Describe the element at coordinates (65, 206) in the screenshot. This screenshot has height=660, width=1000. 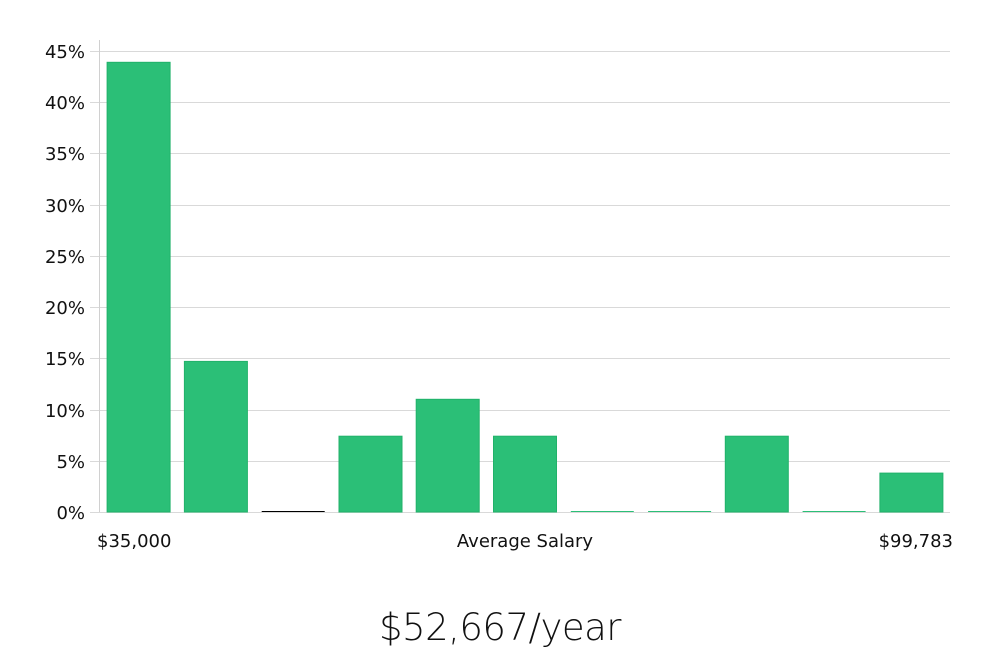
I see `y-tick-label: 30%` at that location.